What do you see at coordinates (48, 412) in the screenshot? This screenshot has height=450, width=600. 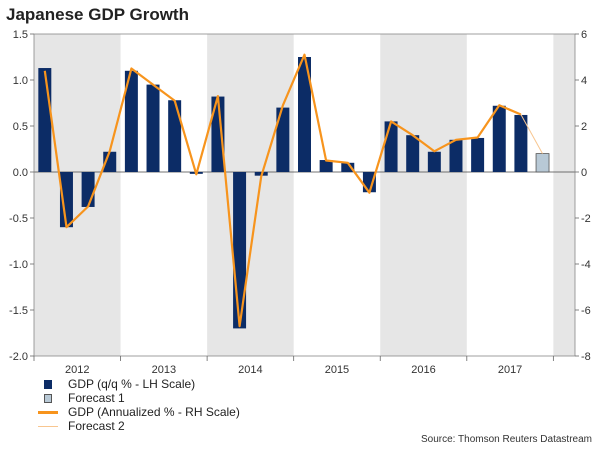 I see `legend-swatch-annualized-line` at bounding box center [48, 412].